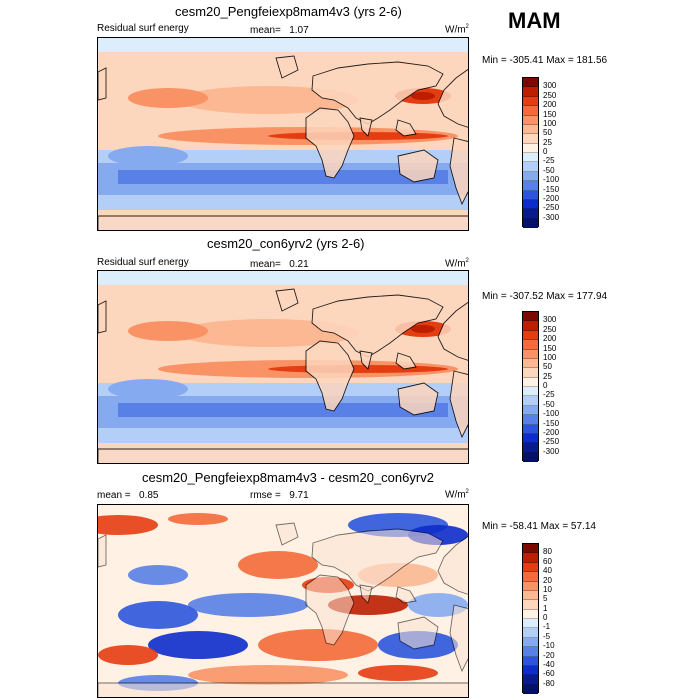 The width and height of the screenshot is (700, 700). Describe the element at coordinates (549, 674) in the screenshot. I see `colorbar-tick-label: -60` at that location.